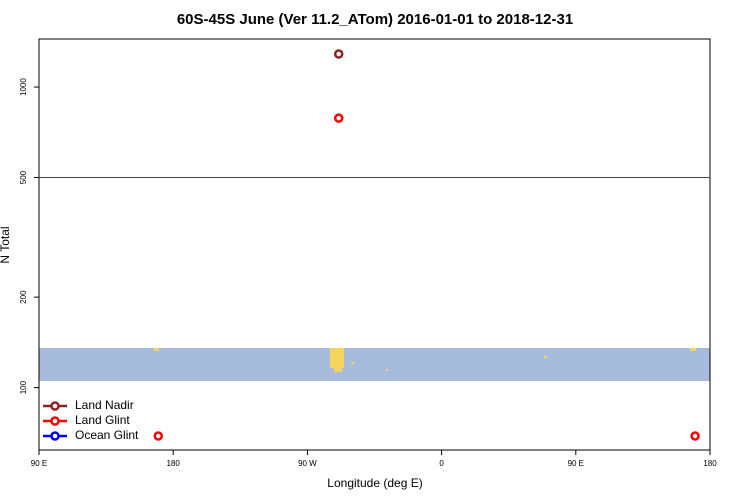  I want to click on x-tick-label: 0, so click(441, 463).